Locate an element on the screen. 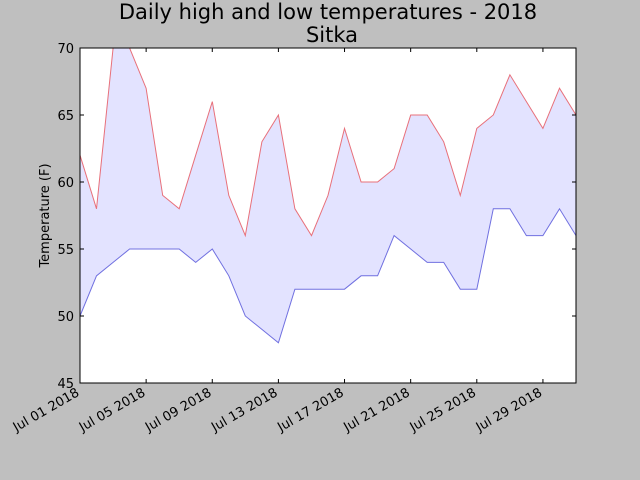 Image resolution: width=640 pixels, height=480 pixels. y-tick-label: 65 is located at coordinates (65, 116).